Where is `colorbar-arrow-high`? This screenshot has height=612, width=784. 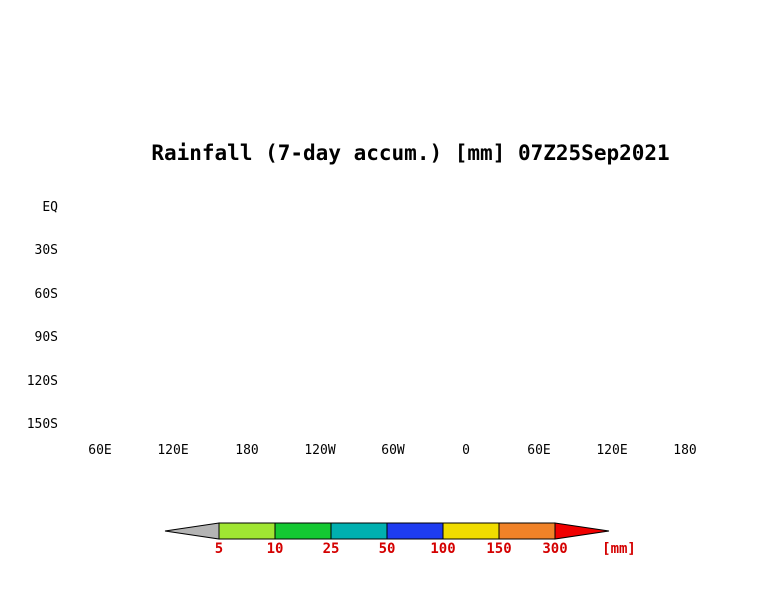
colorbar-arrow-high is located at coordinates (582, 531).